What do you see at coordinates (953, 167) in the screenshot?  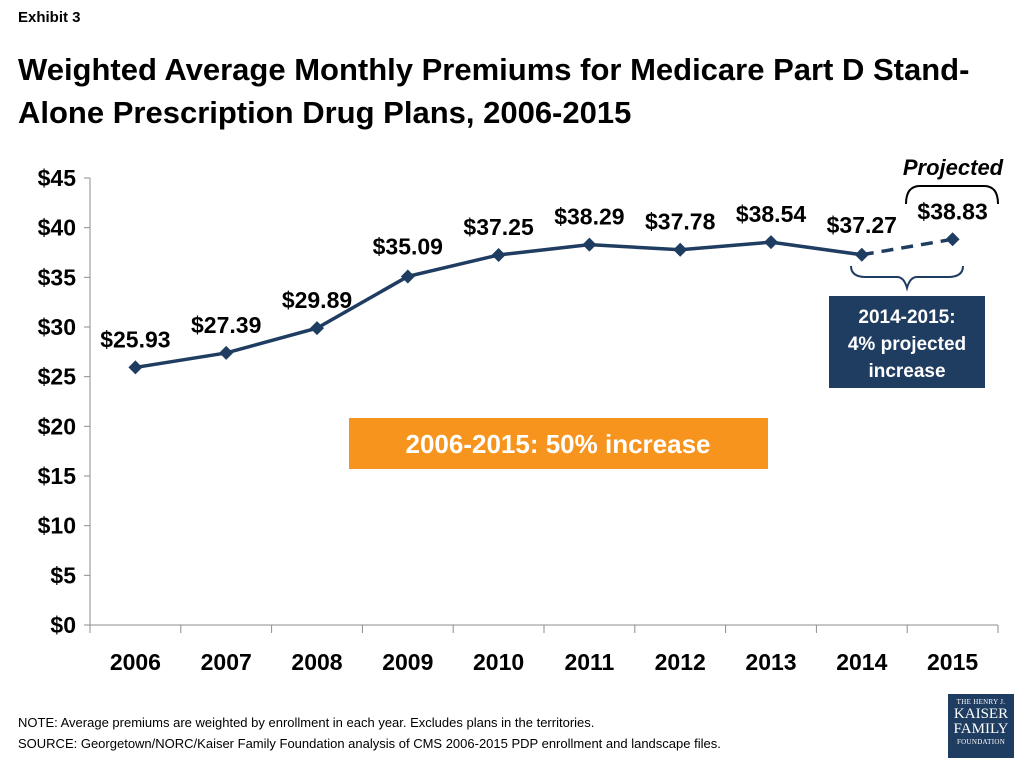 I see `projected-label: Projected` at bounding box center [953, 167].